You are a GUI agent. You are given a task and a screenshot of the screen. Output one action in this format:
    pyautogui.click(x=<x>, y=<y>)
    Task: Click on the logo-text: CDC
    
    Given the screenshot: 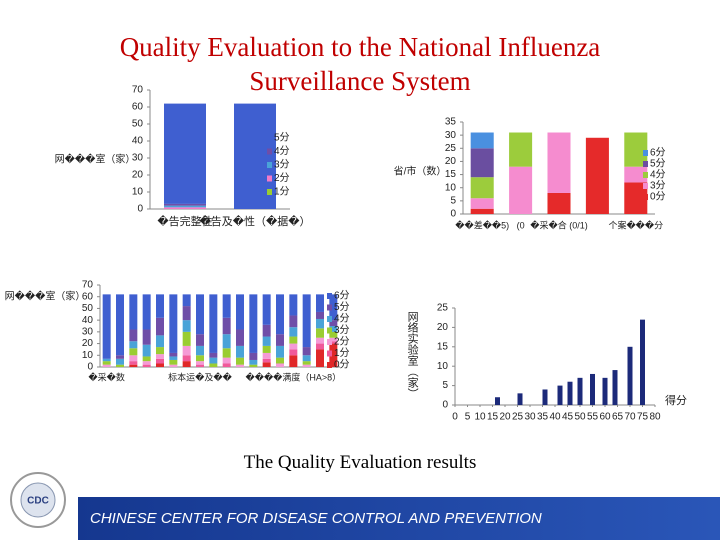 What is the action you would take?
    pyautogui.click(x=38, y=501)
    